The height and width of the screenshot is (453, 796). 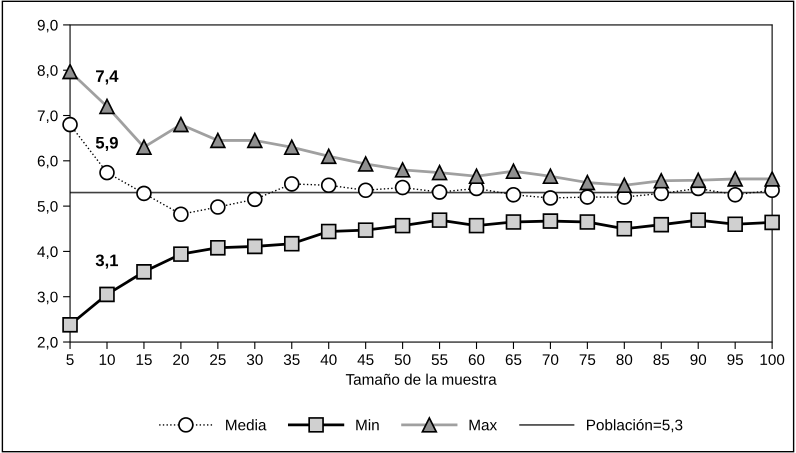 What do you see at coordinates (550, 360) in the screenshot?
I see `x-tick-label: 70` at bounding box center [550, 360].